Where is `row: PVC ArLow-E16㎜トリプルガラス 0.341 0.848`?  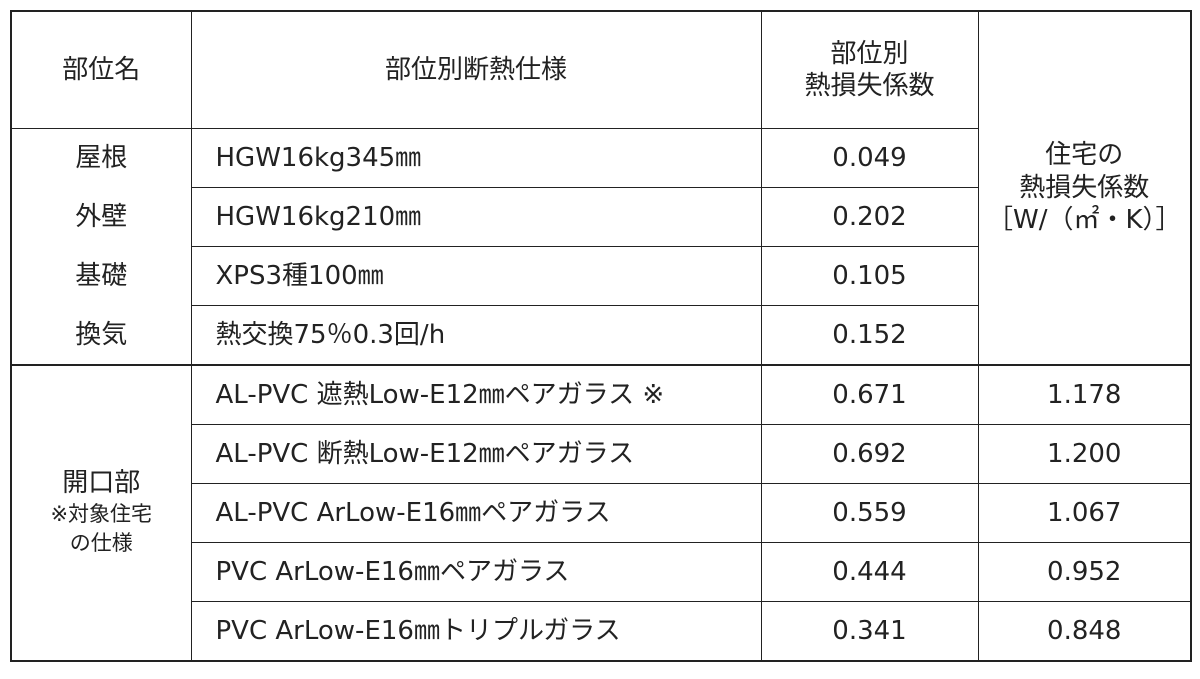 row: PVC ArLow-E16㎜トリプルガラス 0.341 0.848 is located at coordinates (601, 631).